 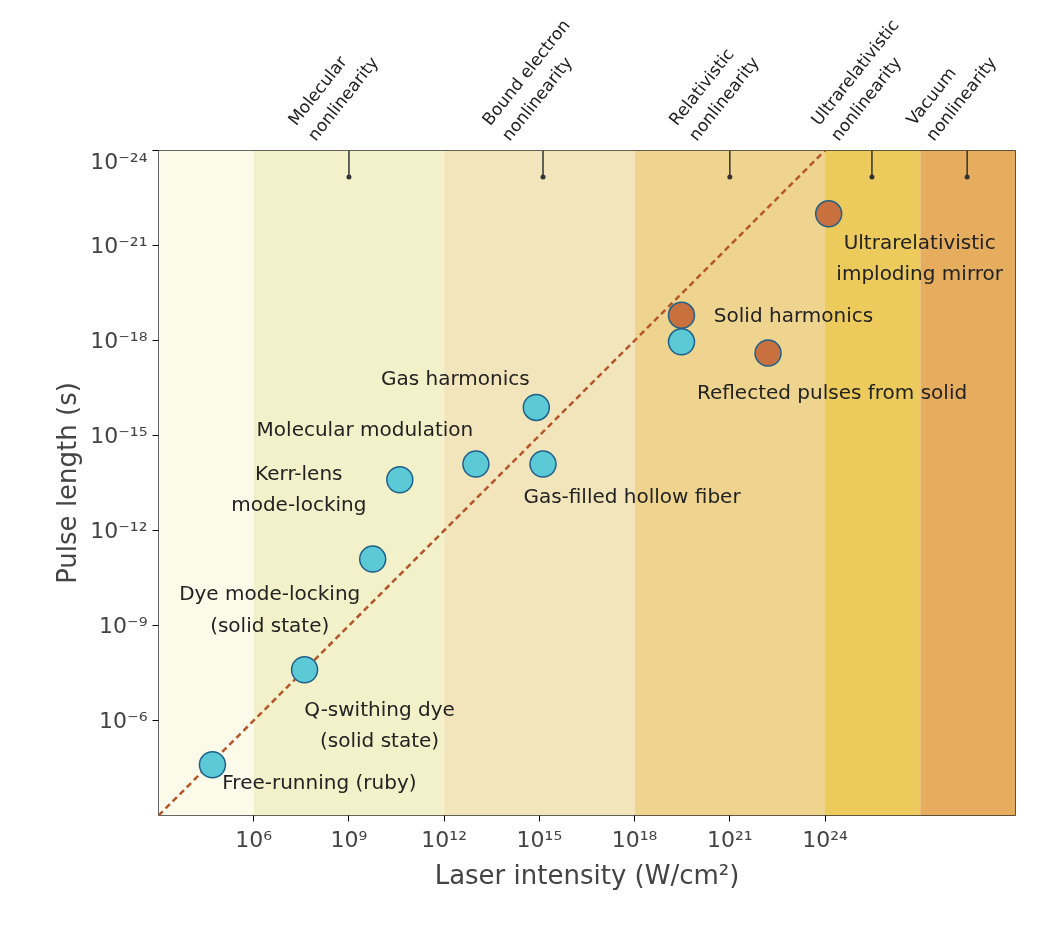 What do you see at coordinates (832, 392) in the screenshot?
I see `annotation: Reflected pulses from solid` at bounding box center [832, 392].